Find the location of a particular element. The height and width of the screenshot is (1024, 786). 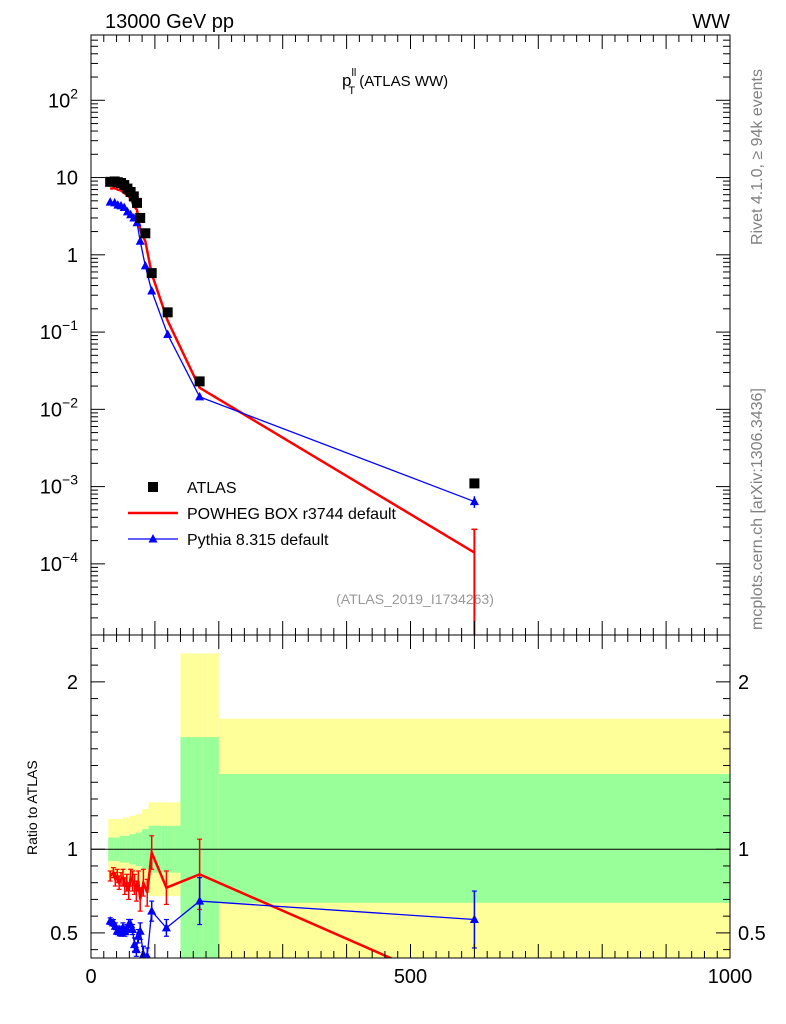

y-tick-label: 10 is located at coordinates (67, 179).